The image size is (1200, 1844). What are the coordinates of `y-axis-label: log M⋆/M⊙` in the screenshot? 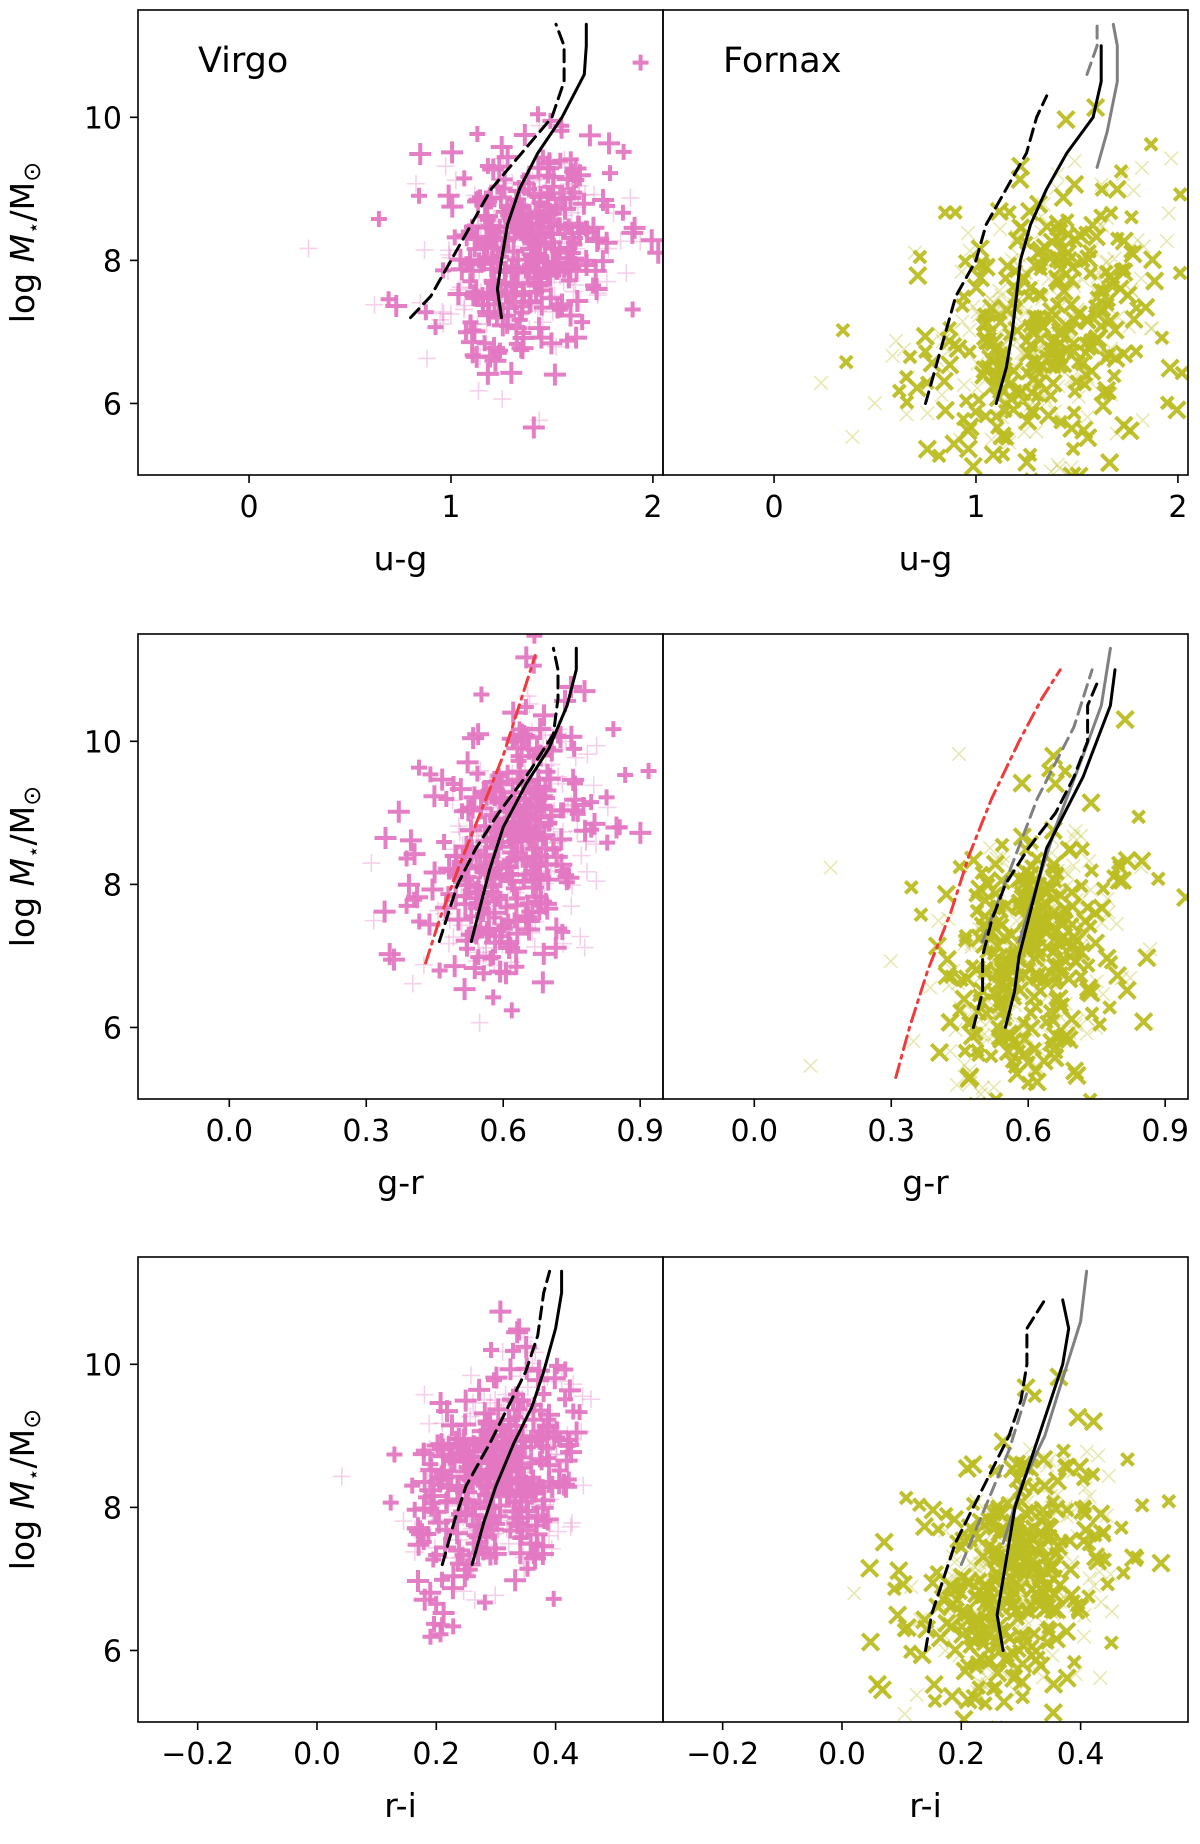 It's located at (24, 1490).